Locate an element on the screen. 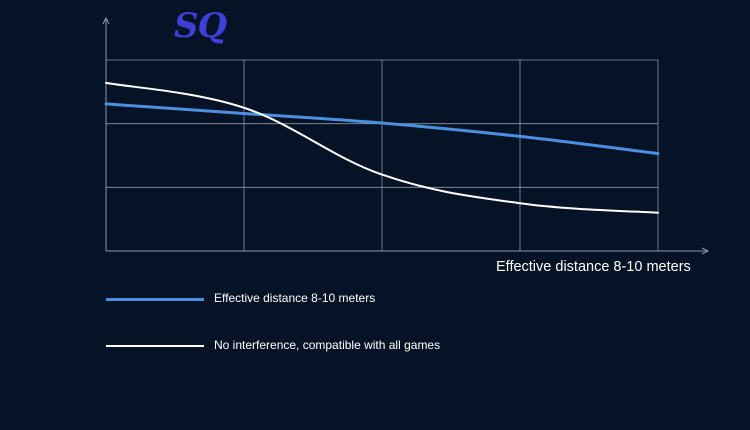 Image resolution: width=750 pixels, height=430 pixels. x-axis-arrow is located at coordinates (705, 251).